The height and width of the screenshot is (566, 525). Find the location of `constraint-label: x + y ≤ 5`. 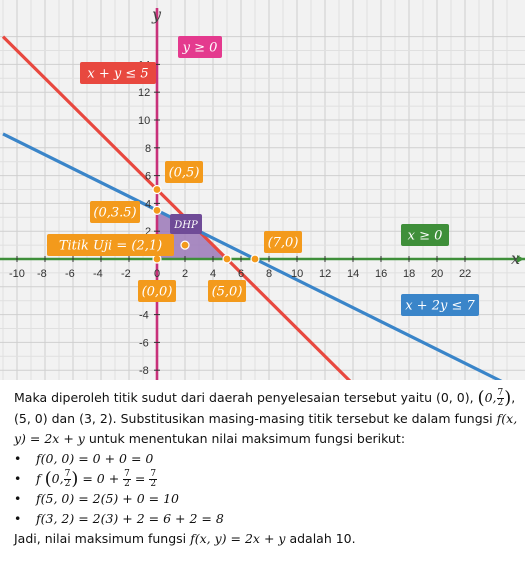

constraint-label: x + y ≤ 5 is located at coordinates (118, 73).